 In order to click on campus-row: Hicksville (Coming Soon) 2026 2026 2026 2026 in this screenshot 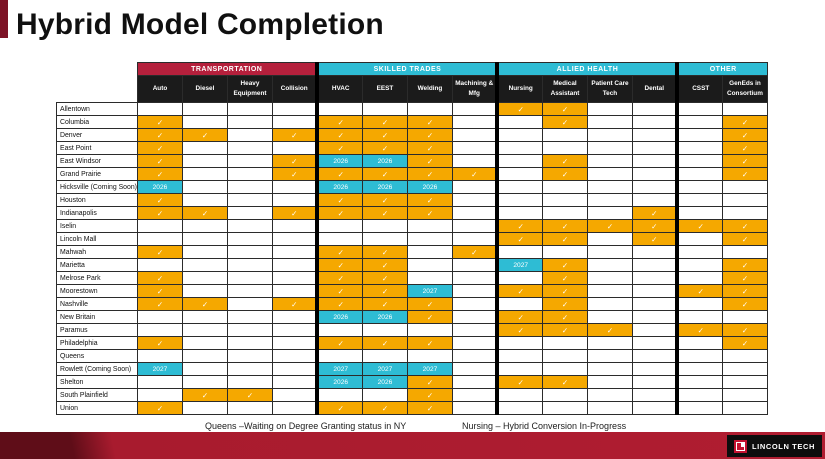, I will do `click(412, 187)`.